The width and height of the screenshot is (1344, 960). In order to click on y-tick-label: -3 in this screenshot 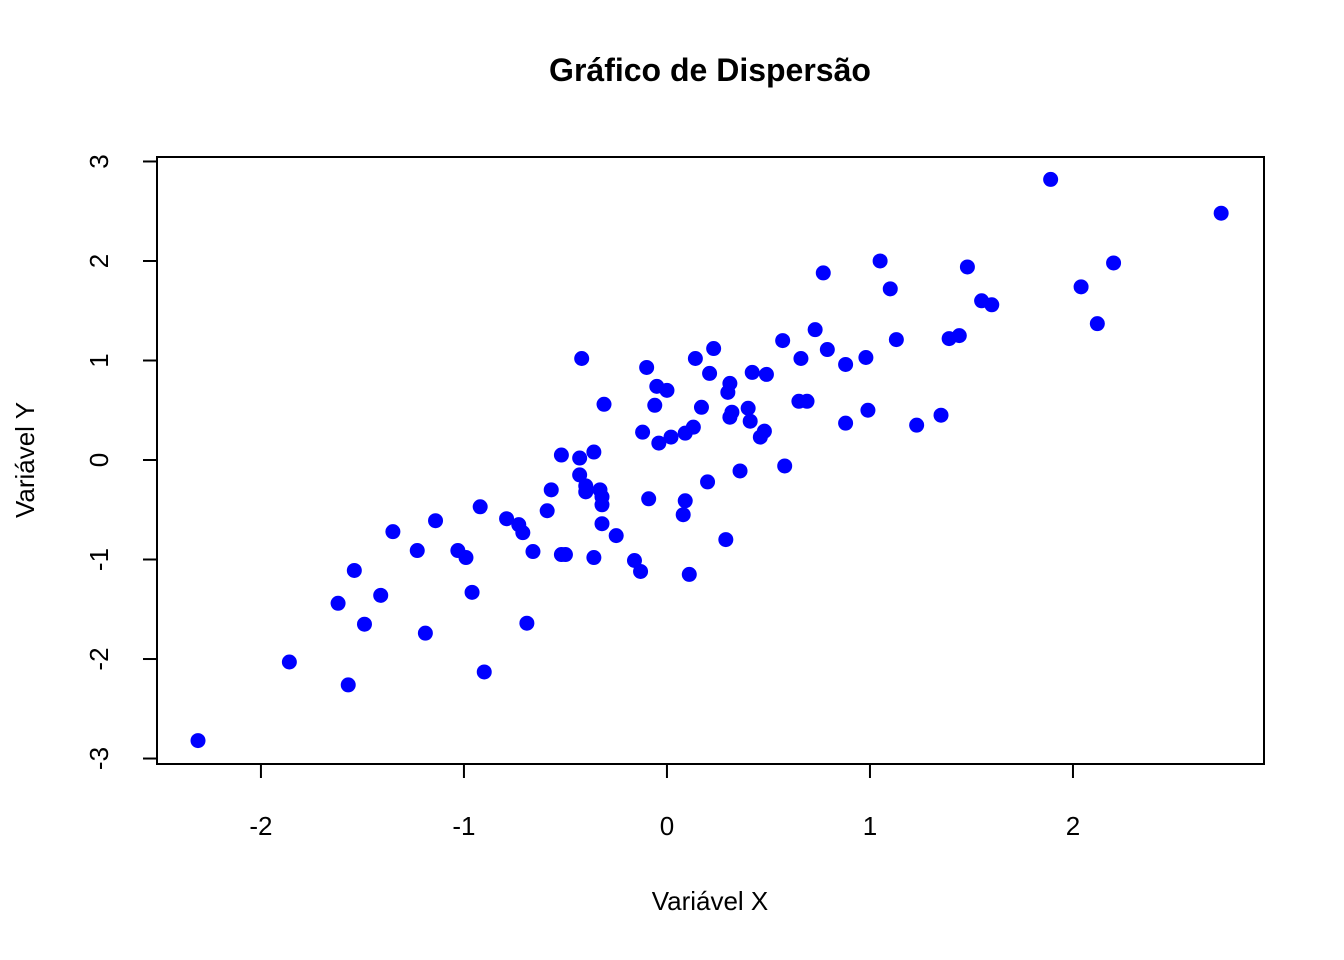, I will do `click(99, 758)`.